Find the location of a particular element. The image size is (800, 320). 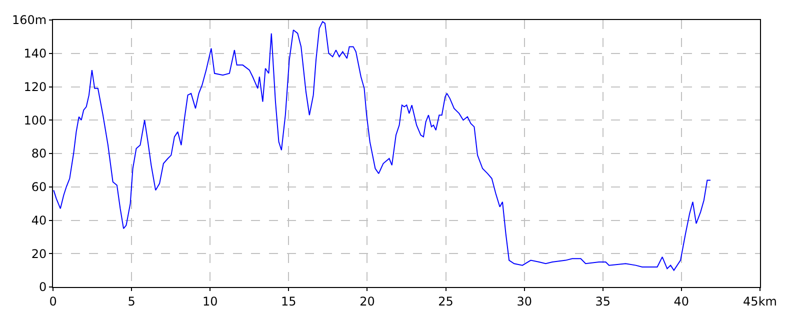

y-tick-label: 0 is located at coordinates (42, 287).